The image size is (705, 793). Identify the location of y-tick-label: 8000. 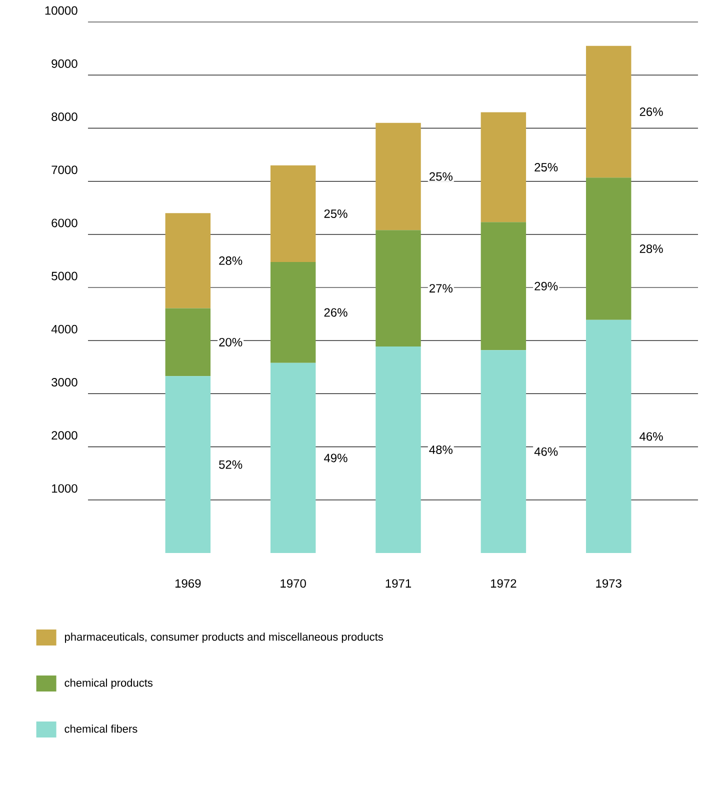
(65, 117).